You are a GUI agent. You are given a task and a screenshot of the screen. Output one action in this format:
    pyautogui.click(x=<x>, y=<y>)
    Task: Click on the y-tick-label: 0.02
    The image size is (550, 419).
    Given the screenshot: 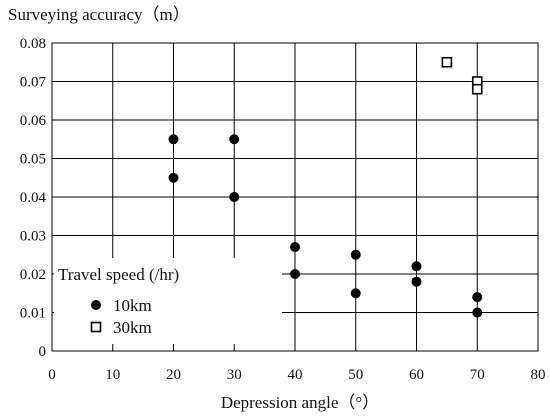 What is the action you would take?
    pyautogui.click(x=33, y=275)
    